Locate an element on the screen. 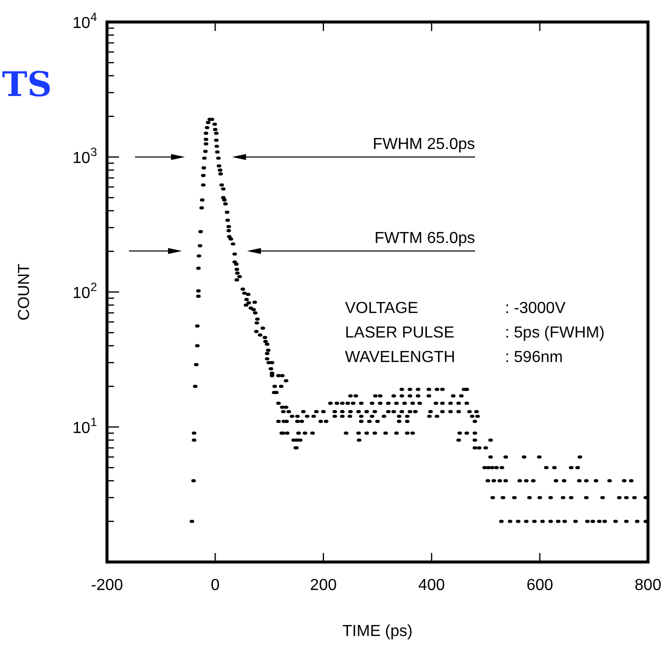 The image size is (668, 649). x-tick-label: 400 is located at coordinates (432, 585).